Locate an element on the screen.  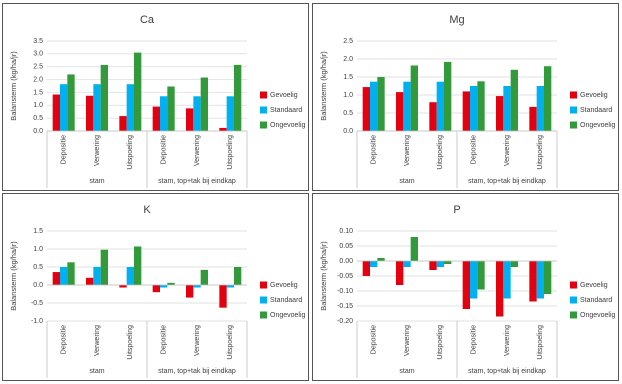
y-tick-label: -0.20 is located at coordinates (345, 321).